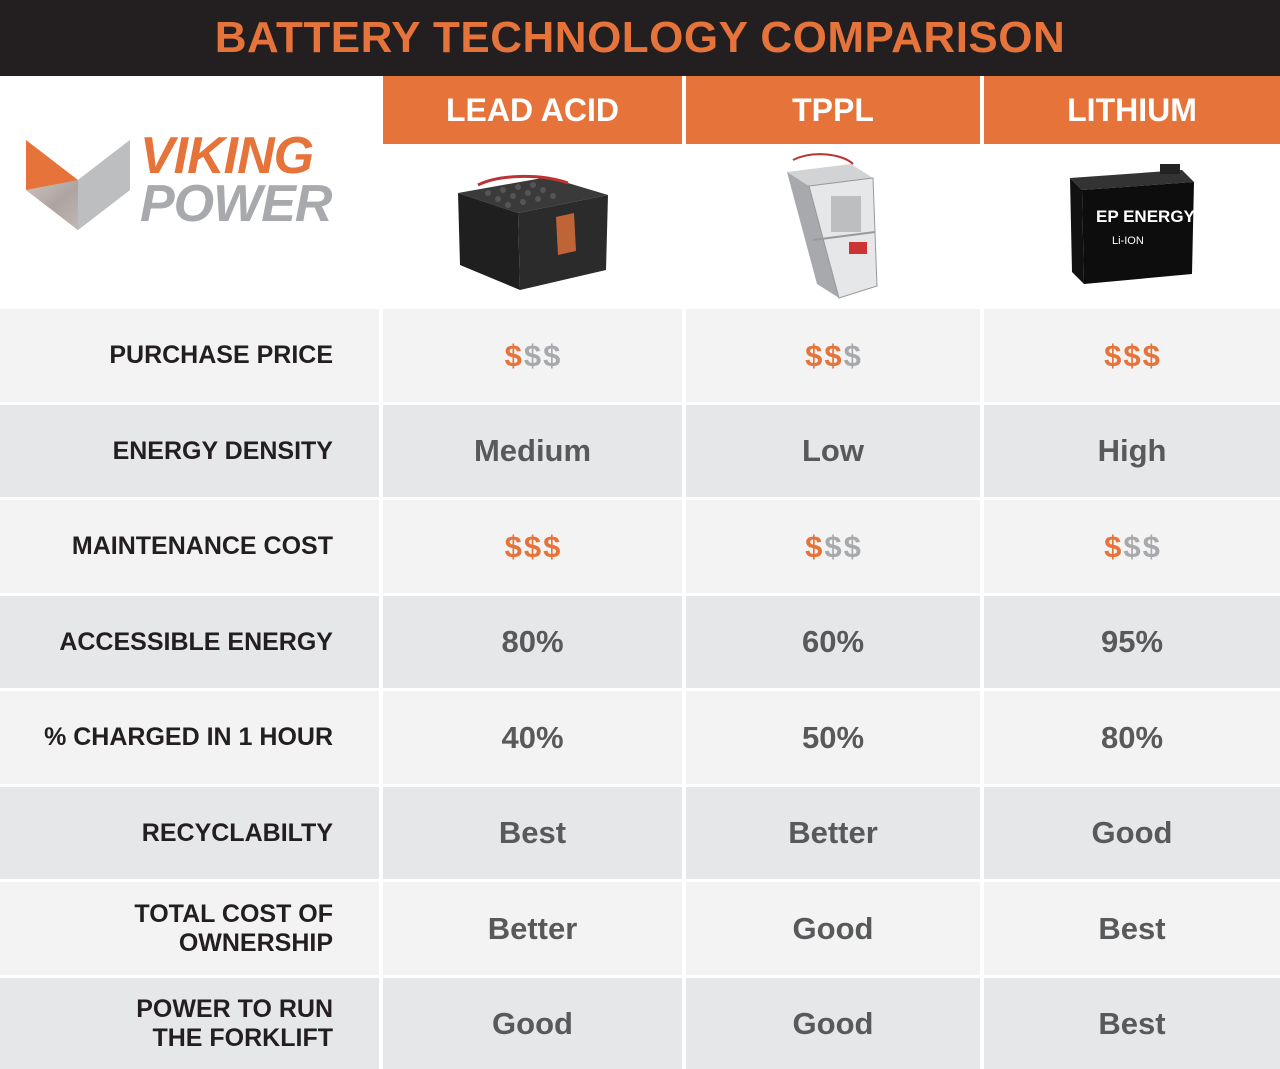 The width and height of the screenshot is (1280, 1069). I want to click on row-total-cost-of-ownership: TOTAL COST OF OWNERSHIP Better Good Best, so click(640, 928).